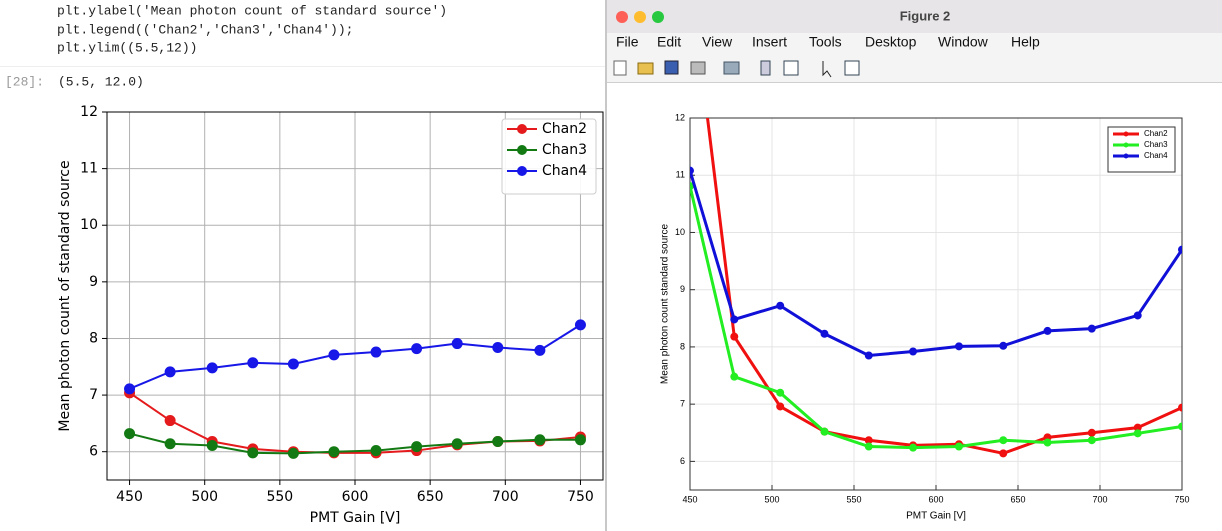 The height and width of the screenshot is (531, 1222). What do you see at coordinates (564, 150) in the screenshot?
I see `legend-label: Chan3` at bounding box center [564, 150].